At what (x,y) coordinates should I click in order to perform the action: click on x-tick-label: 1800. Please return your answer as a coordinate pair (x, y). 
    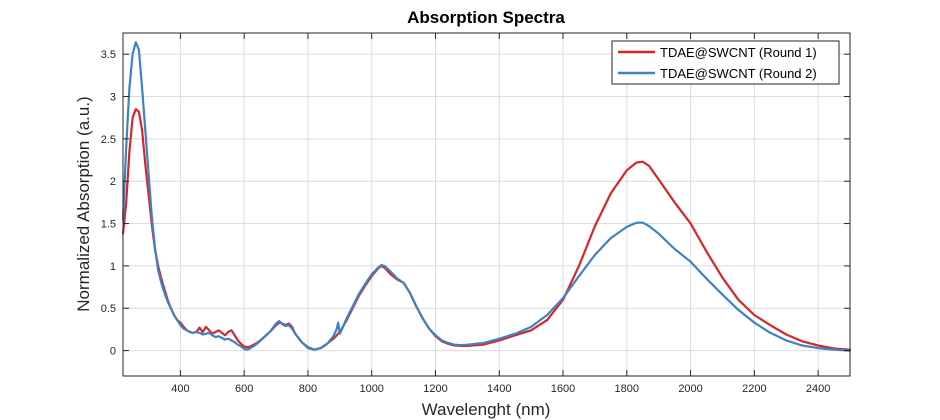
    Looking at the image, I should click on (627, 389).